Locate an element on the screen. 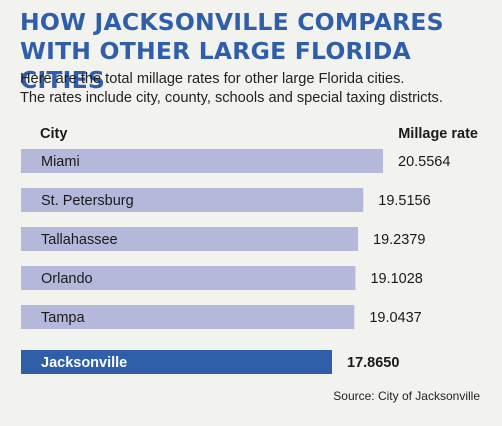  bar-tallahassee is located at coordinates (190, 239).